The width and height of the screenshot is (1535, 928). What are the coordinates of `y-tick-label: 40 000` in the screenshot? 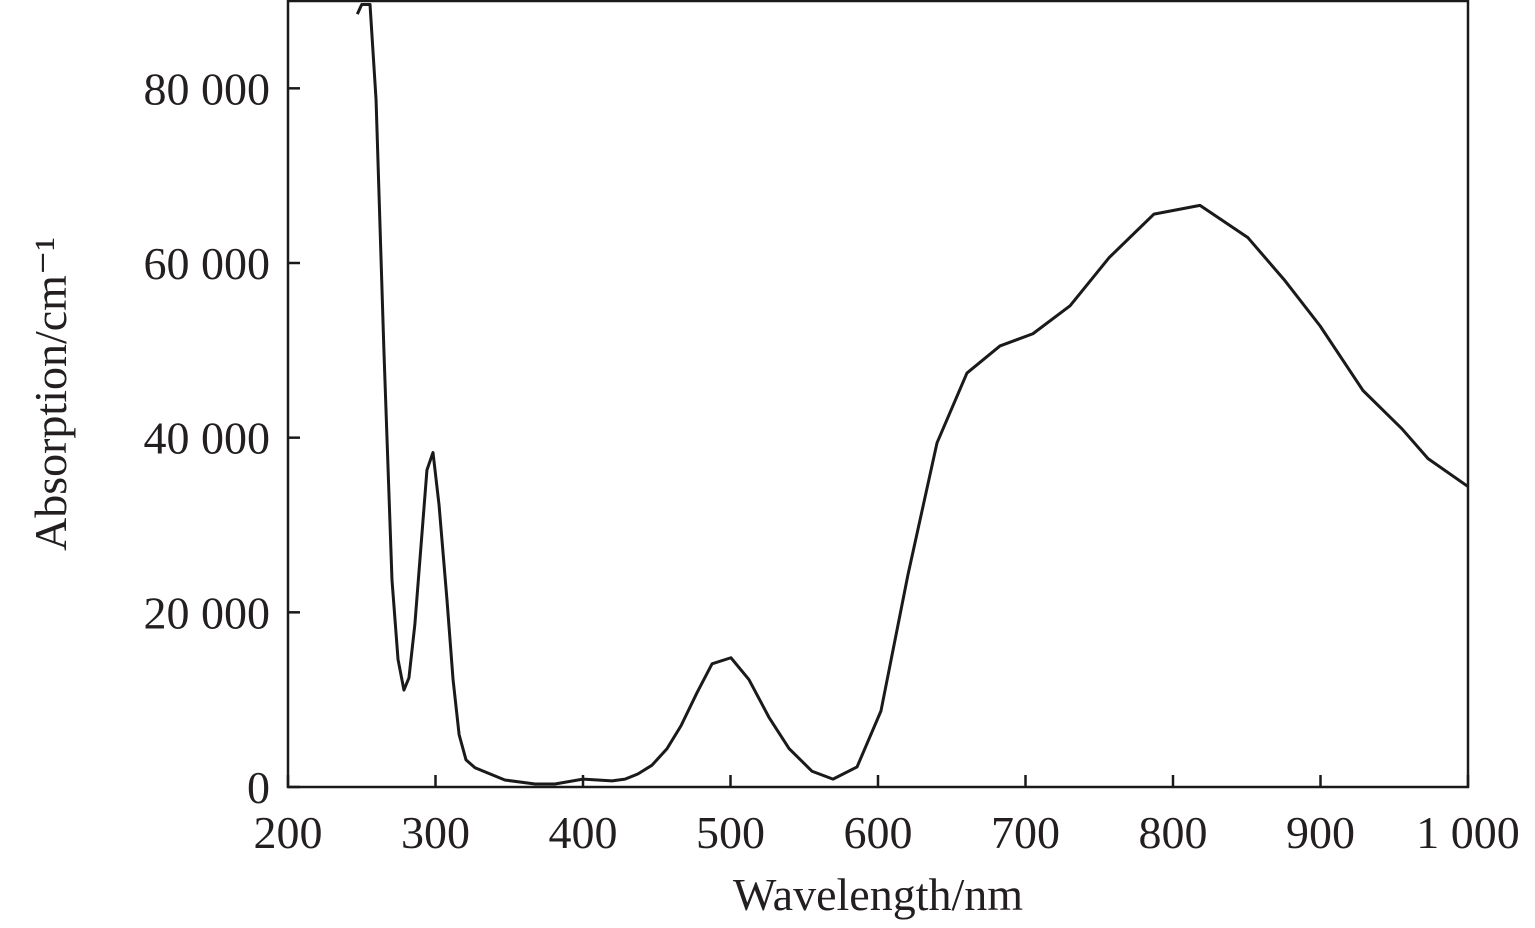 It's located at (207, 438).